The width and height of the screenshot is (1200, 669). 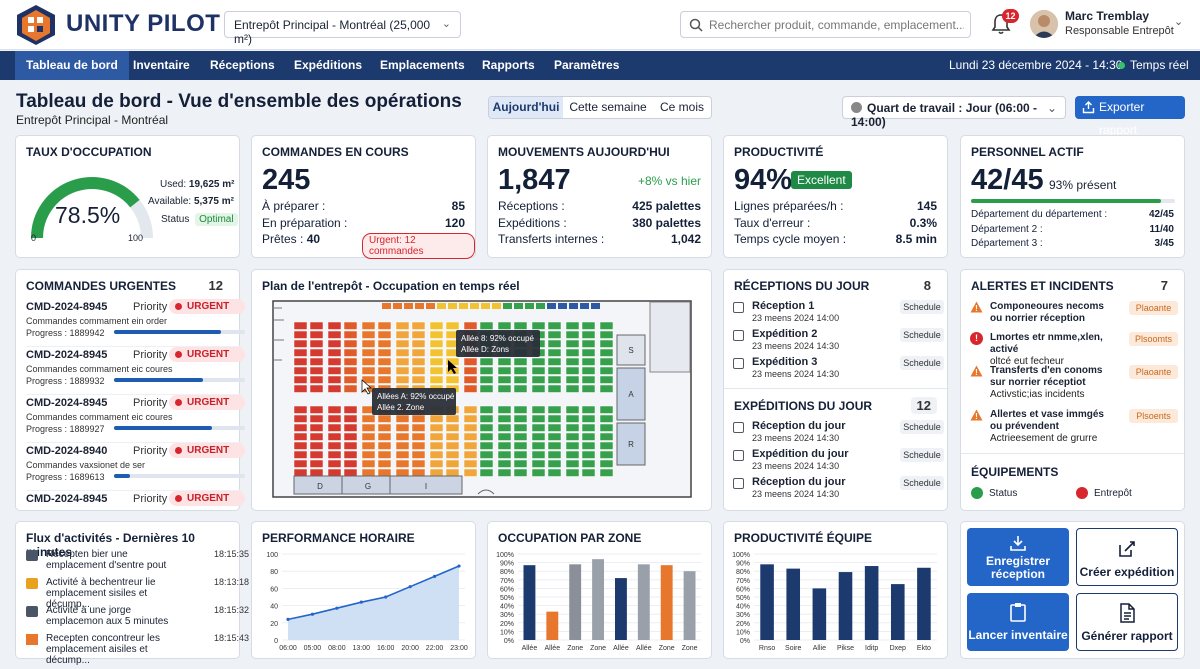 I want to click on generate-report-button: Générer rapport, so click(x=1127, y=622).